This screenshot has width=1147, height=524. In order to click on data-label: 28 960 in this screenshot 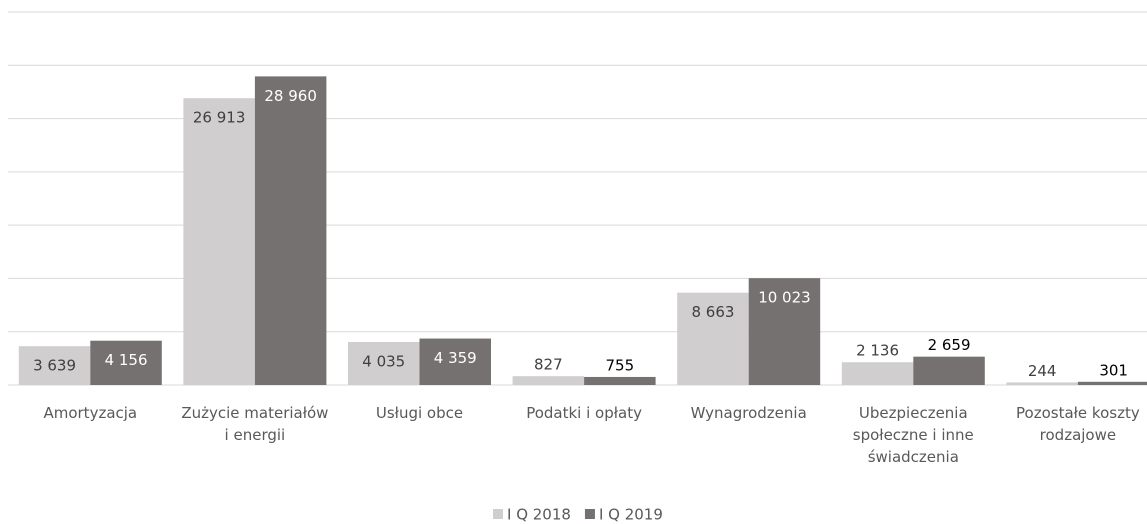, I will do `click(290, 96)`.